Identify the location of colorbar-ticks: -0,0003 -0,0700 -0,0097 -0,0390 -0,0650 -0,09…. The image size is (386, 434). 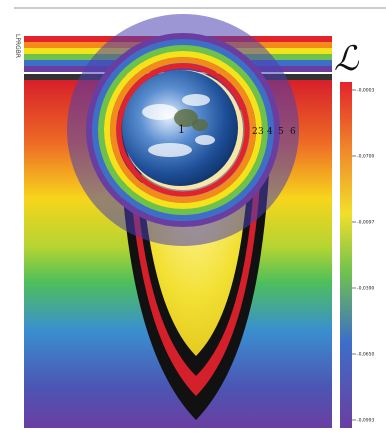
(363, 256).